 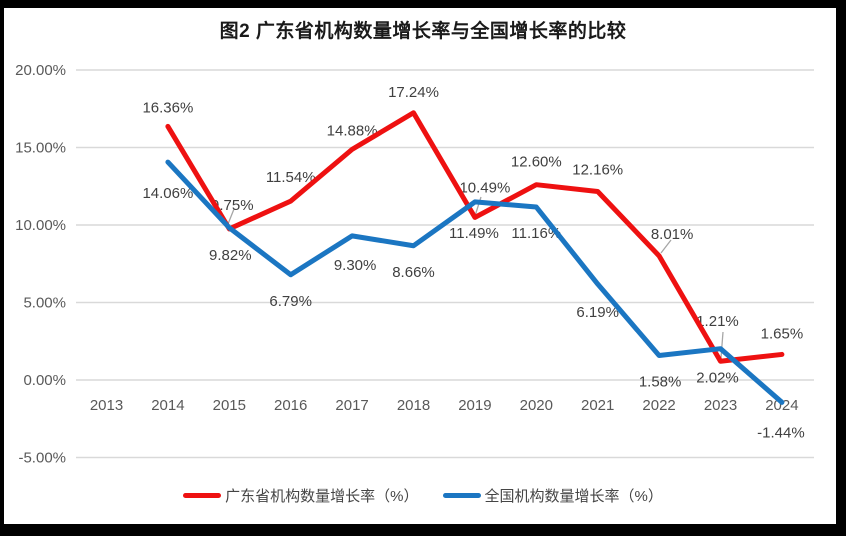 I want to click on legend-item-guangdong: 广东省机构数量增长率（%）, so click(x=301, y=495).